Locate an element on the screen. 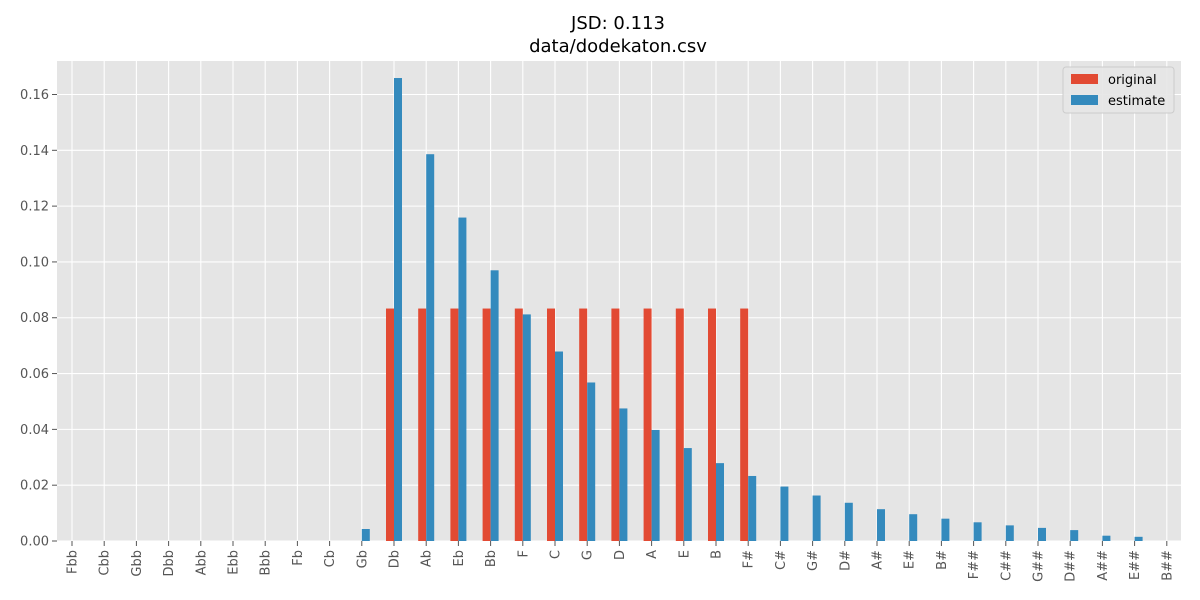  x-tick-label: Db is located at coordinates (395, 559).